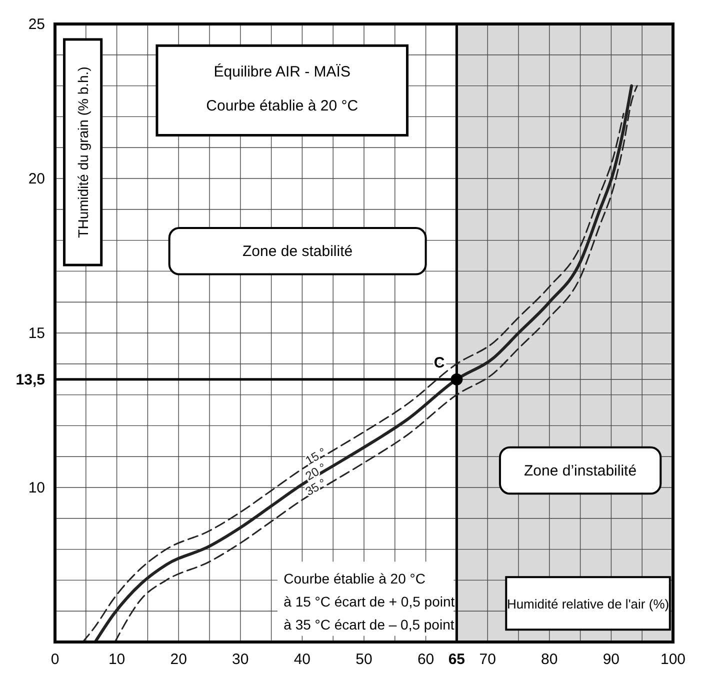  Describe the element at coordinates (297, 251) in the screenshot. I see `annotation: Zone de stabilité` at that location.